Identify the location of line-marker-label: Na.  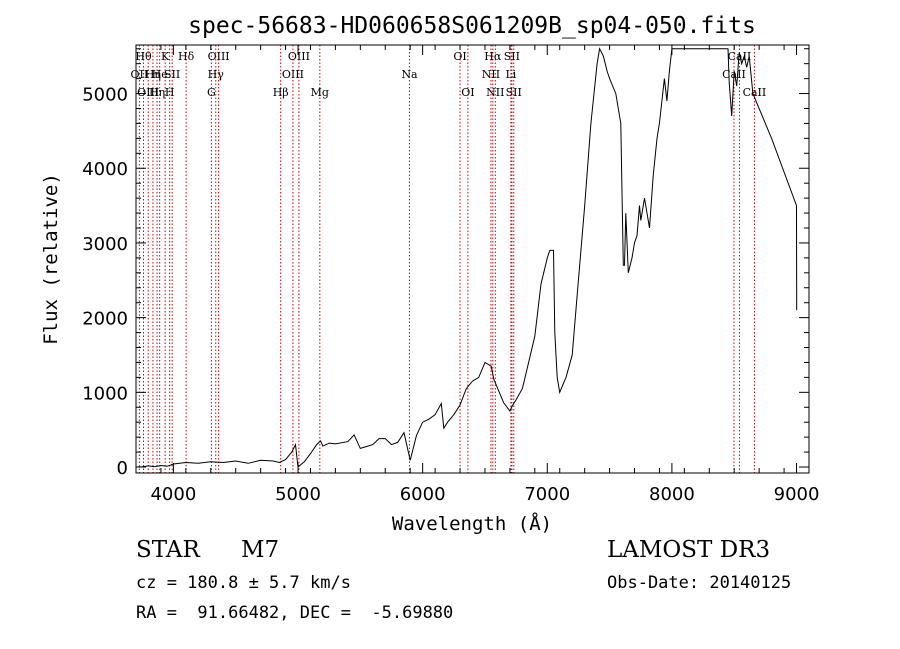
(409, 74).